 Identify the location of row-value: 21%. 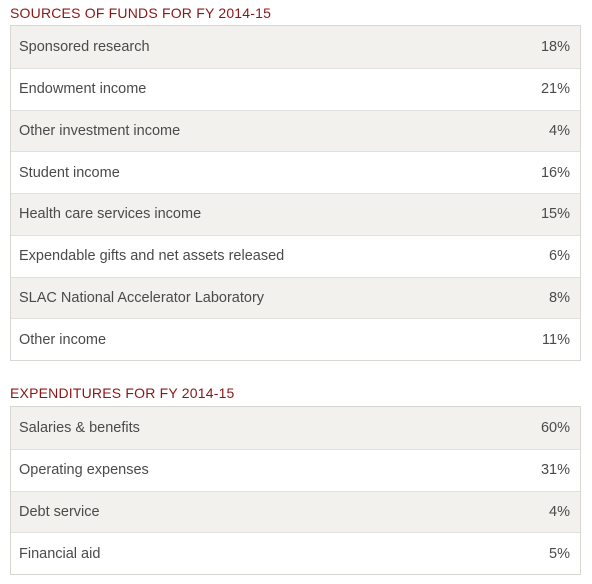
(555, 89).